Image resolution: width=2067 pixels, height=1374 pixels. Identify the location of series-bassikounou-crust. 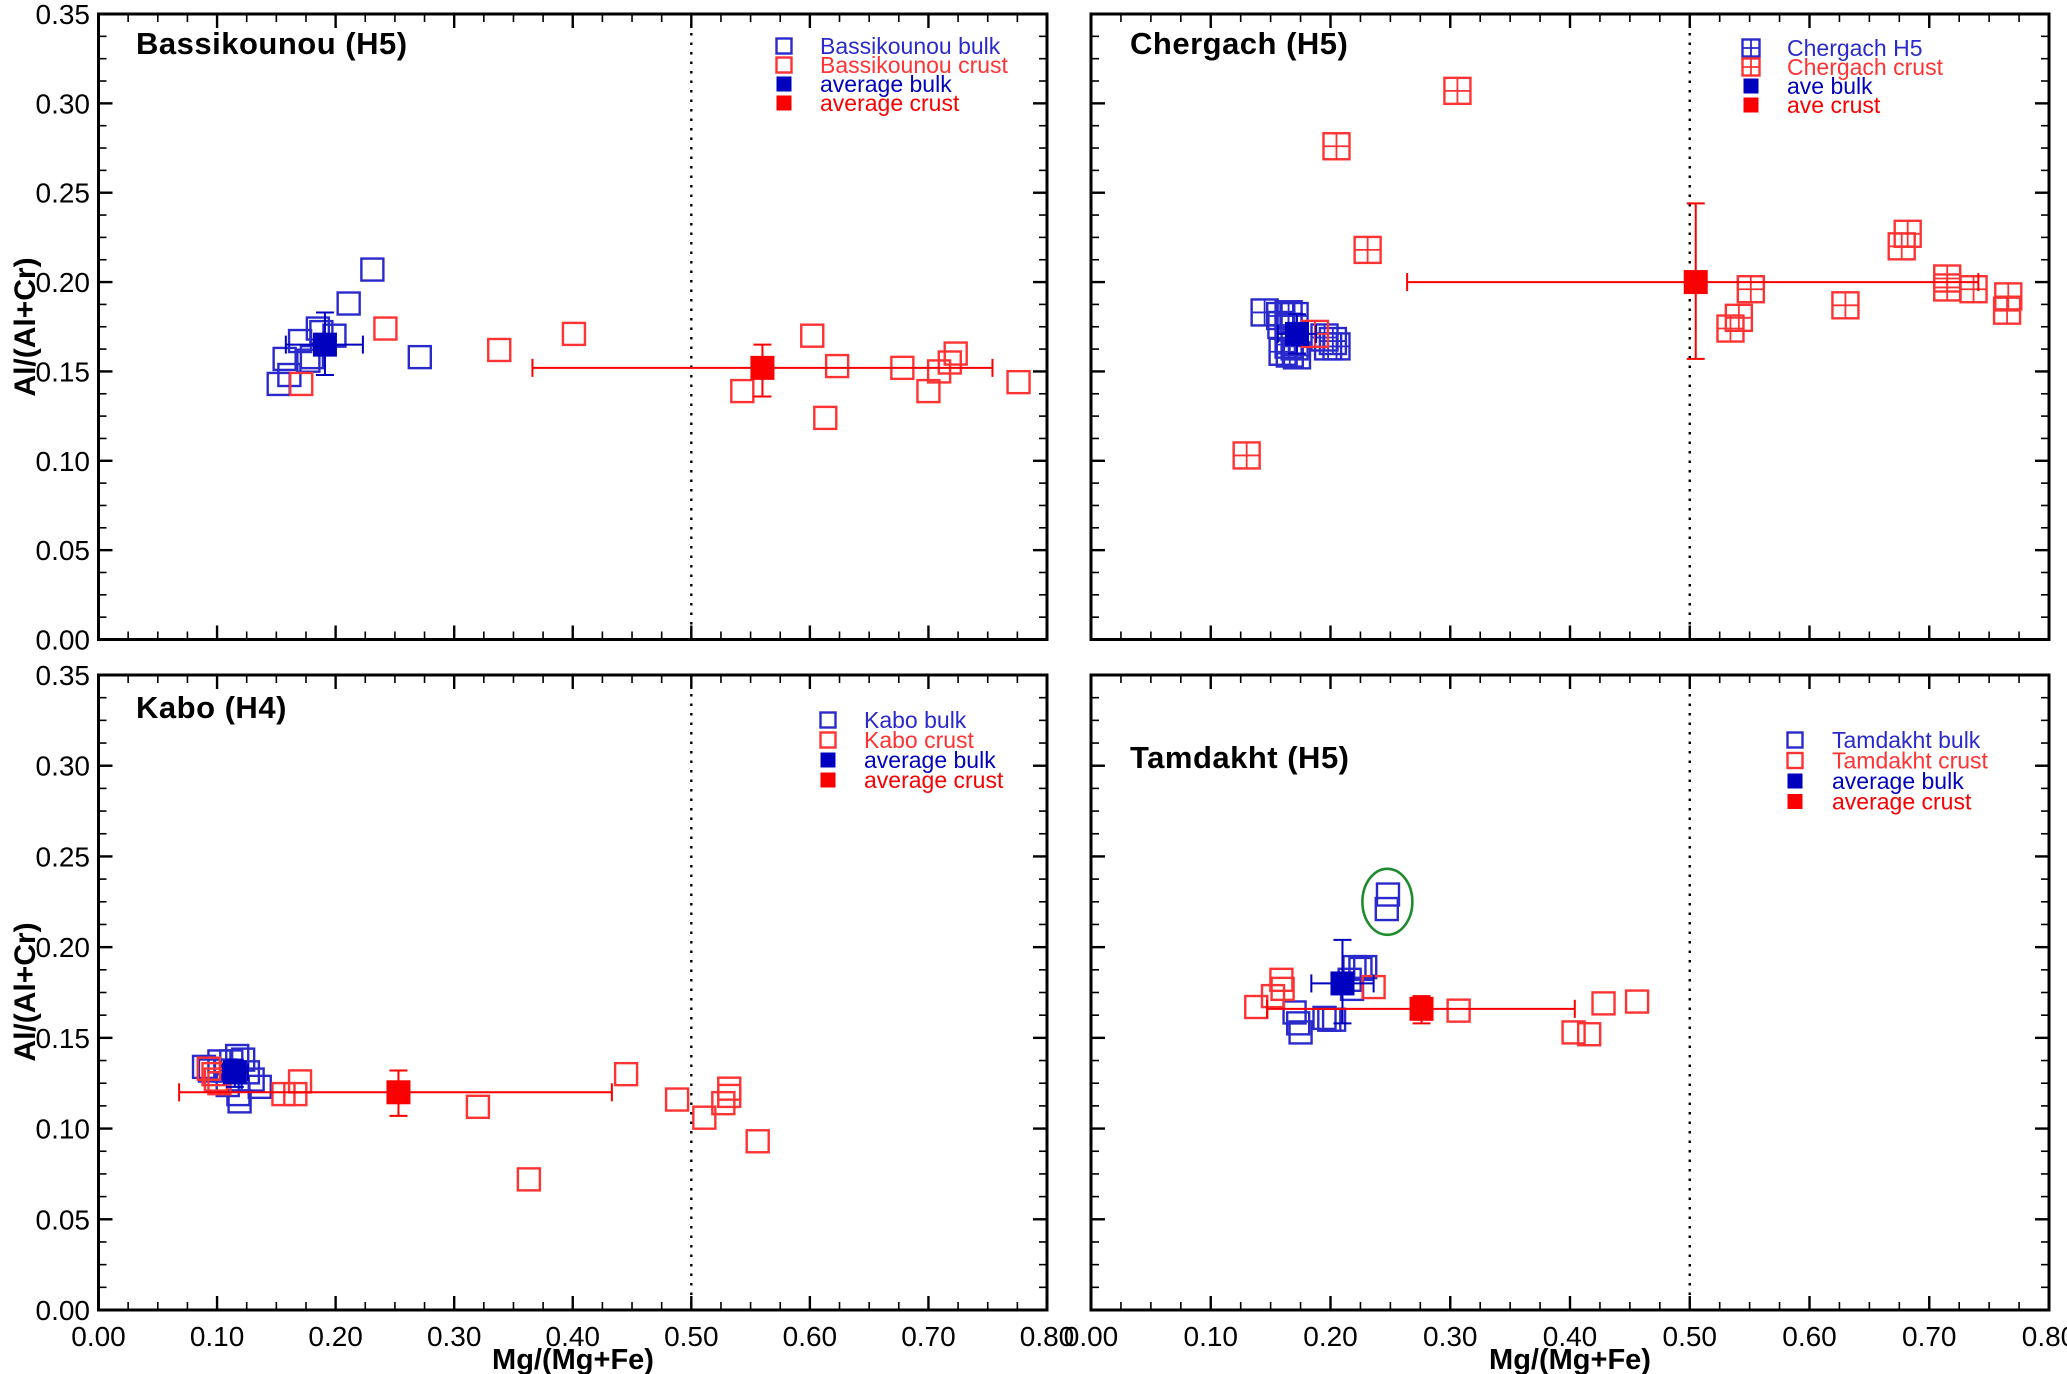
(660, 373).